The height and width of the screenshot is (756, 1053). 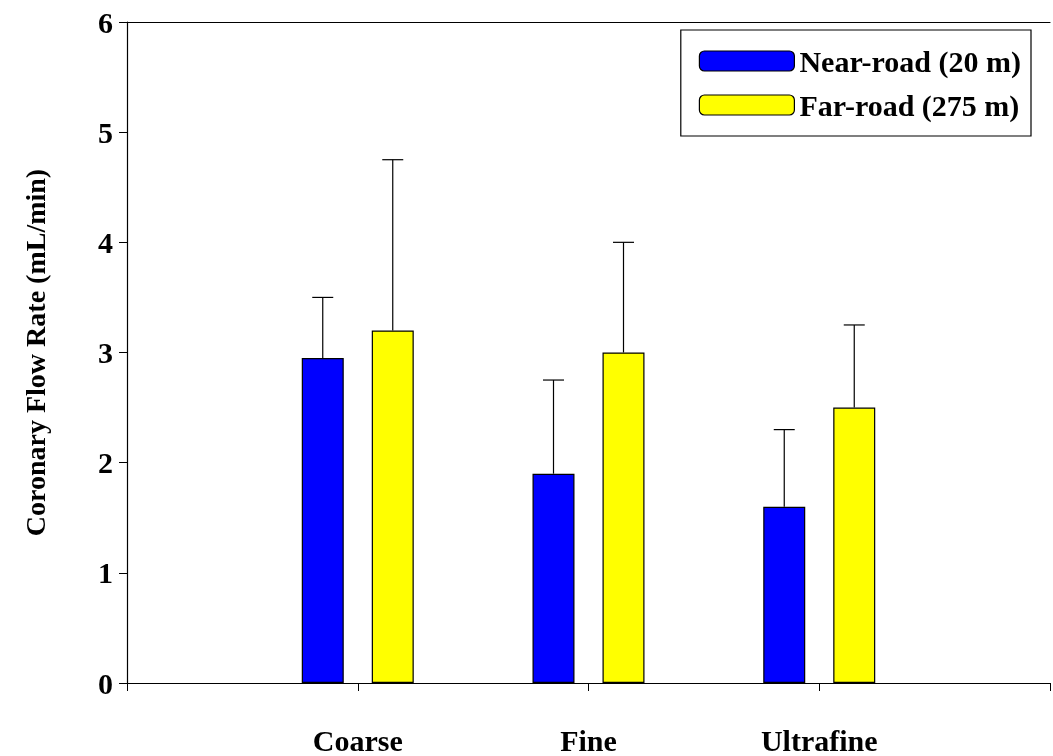 I want to click on y-tick-label: 4, so click(x=105, y=242).